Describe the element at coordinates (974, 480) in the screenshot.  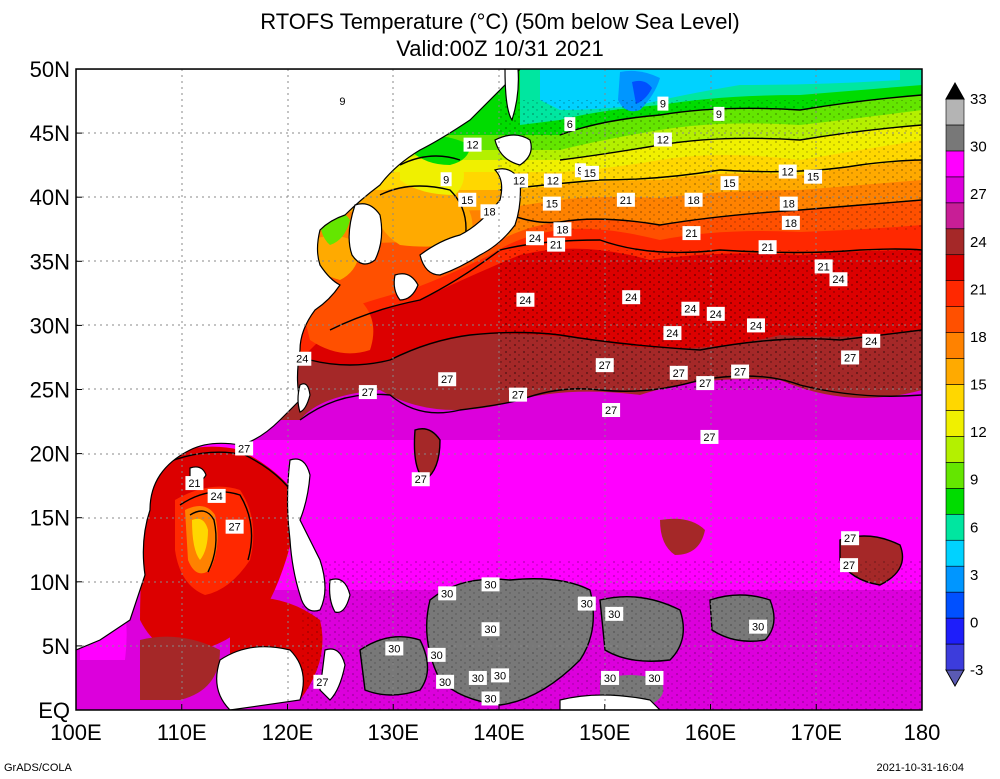
I see `colorbar-level-label: 9` at that location.